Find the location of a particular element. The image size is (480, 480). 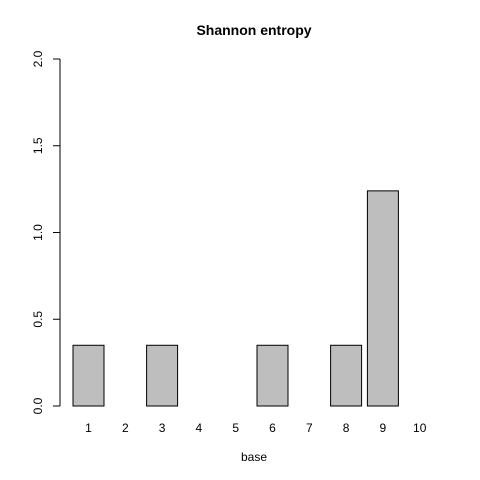

y-tick-label: 2.0 is located at coordinates (38, 58).